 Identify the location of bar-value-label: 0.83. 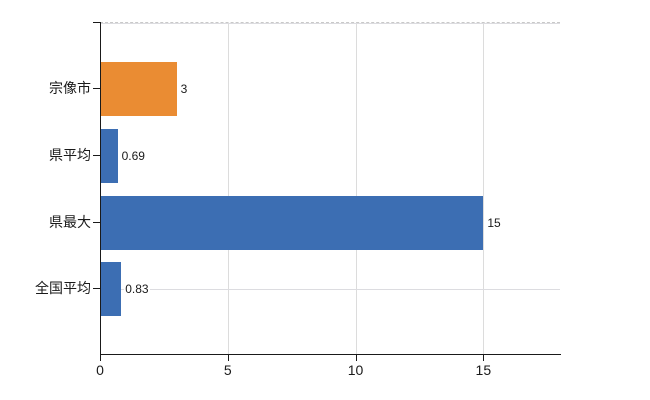
(137, 289).